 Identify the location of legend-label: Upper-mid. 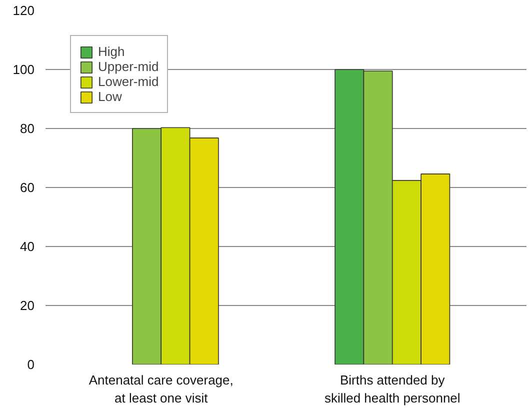
(128, 66).